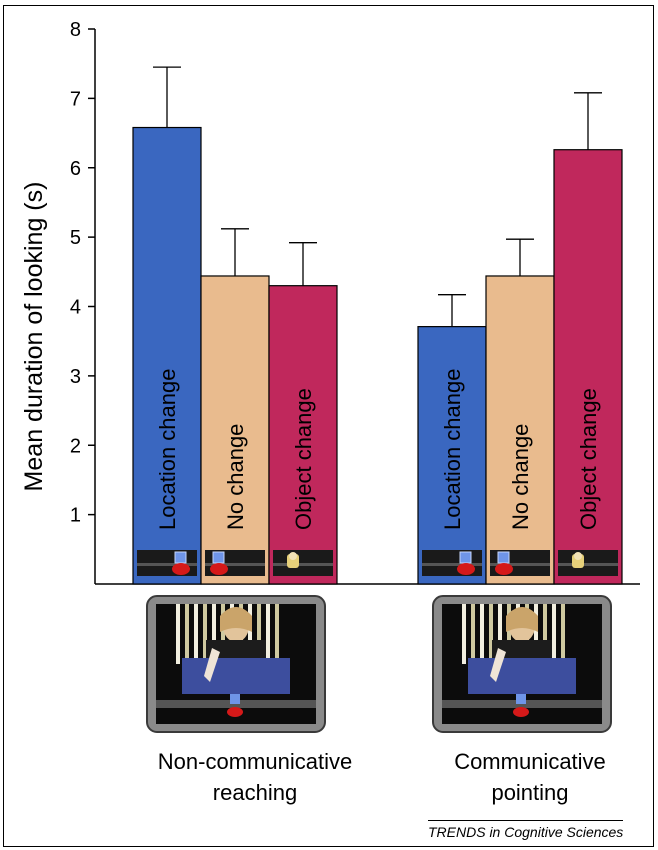 This screenshot has width=658, height=850. I want to click on thumb-cube-0-no-change, so click(218, 557).